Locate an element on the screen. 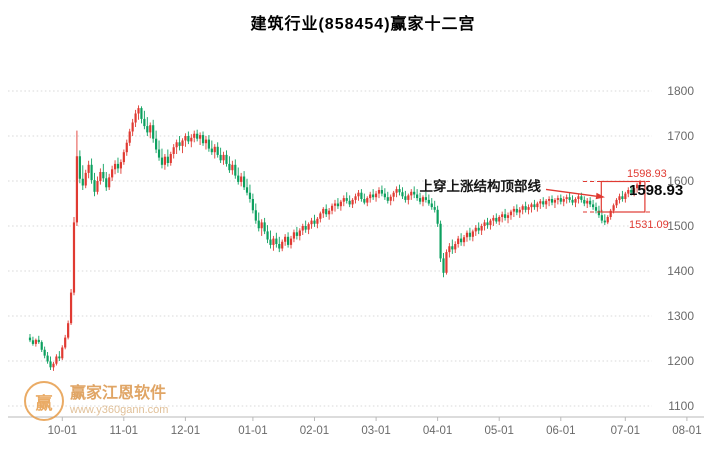 This screenshot has width=726, height=450. svg-text: 1200 is located at coordinates (680, 361).